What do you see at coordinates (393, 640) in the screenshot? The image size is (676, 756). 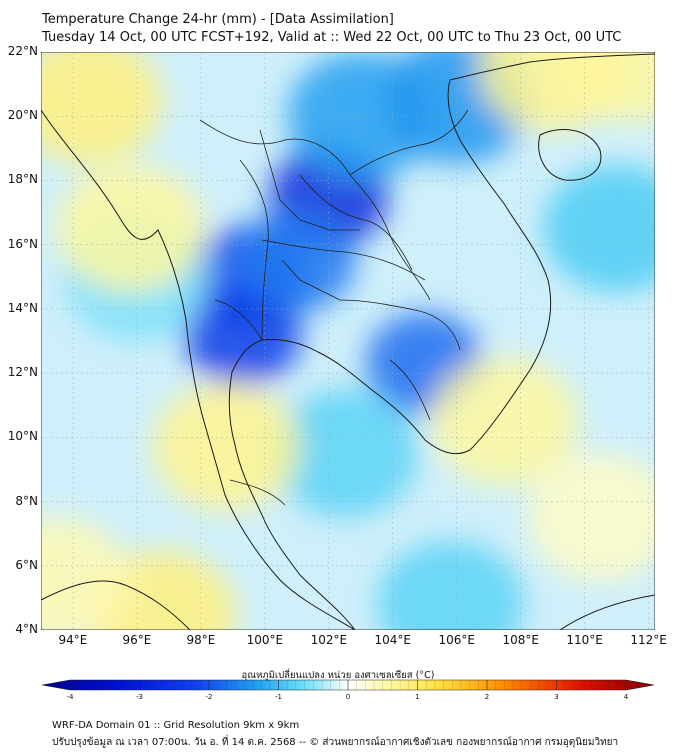 I see `lon-tick-label: 104°E` at bounding box center [393, 640].